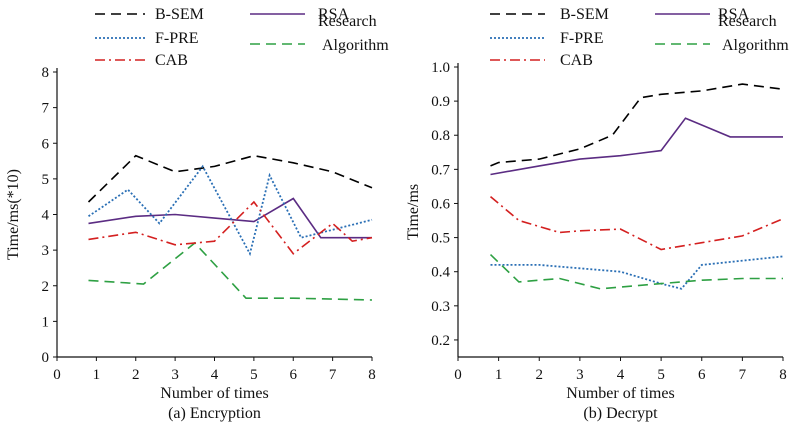 The height and width of the screenshot is (439, 800). Describe the element at coordinates (214, 413) in the screenshot. I see `panel-caption: (a) Encryption` at that location.